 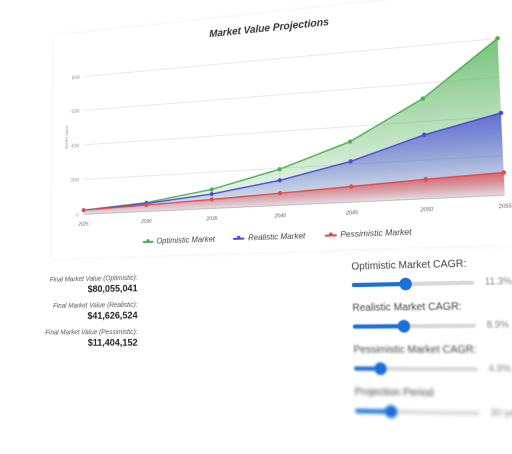 I want to click on optimistic-cagr-value: 11.3%, so click(x=498, y=281).